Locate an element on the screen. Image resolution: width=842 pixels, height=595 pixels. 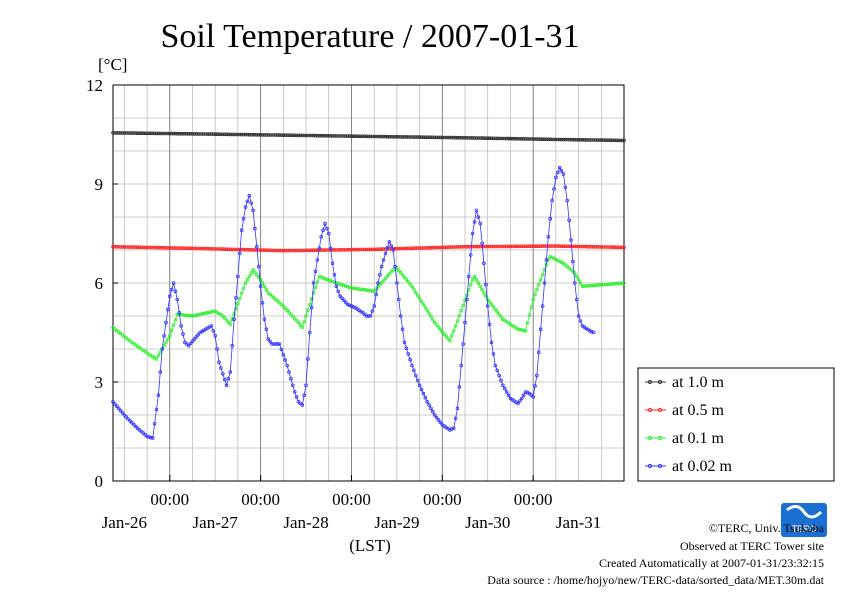
x-tick-time-label: 00:00 is located at coordinates (351, 499).